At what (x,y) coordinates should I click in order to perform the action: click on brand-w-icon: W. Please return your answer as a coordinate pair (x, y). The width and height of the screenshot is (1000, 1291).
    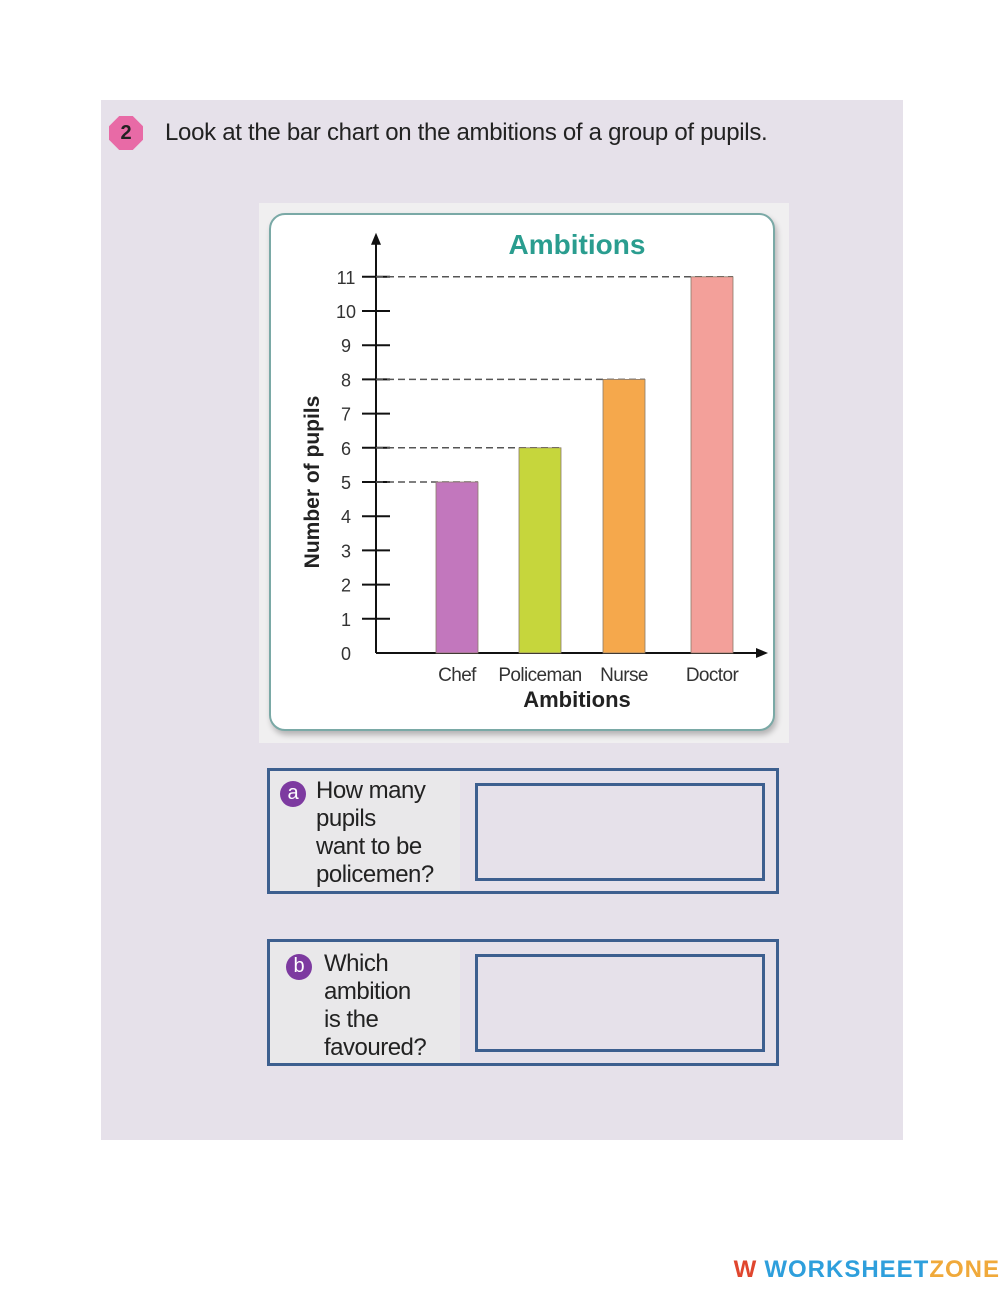
    Looking at the image, I should click on (745, 1269).